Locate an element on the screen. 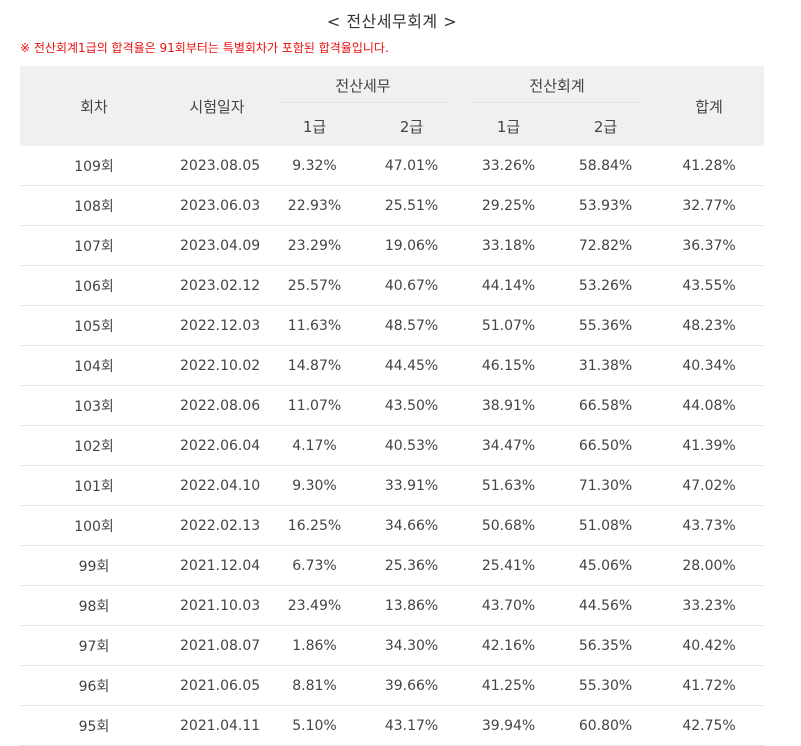 The width and height of the screenshot is (801, 746). header-accounting-group: 전산회계 is located at coordinates (557, 86).